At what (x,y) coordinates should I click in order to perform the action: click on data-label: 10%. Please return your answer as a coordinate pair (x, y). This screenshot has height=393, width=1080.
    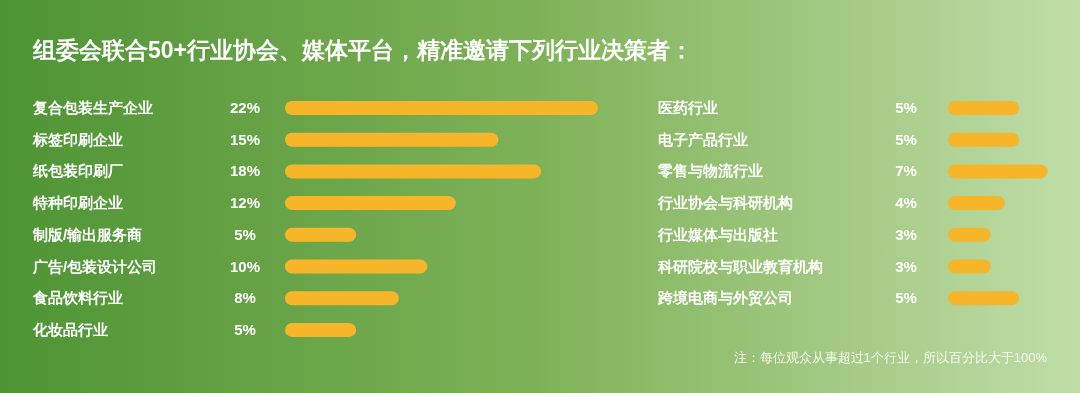
    Looking at the image, I should click on (245, 266).